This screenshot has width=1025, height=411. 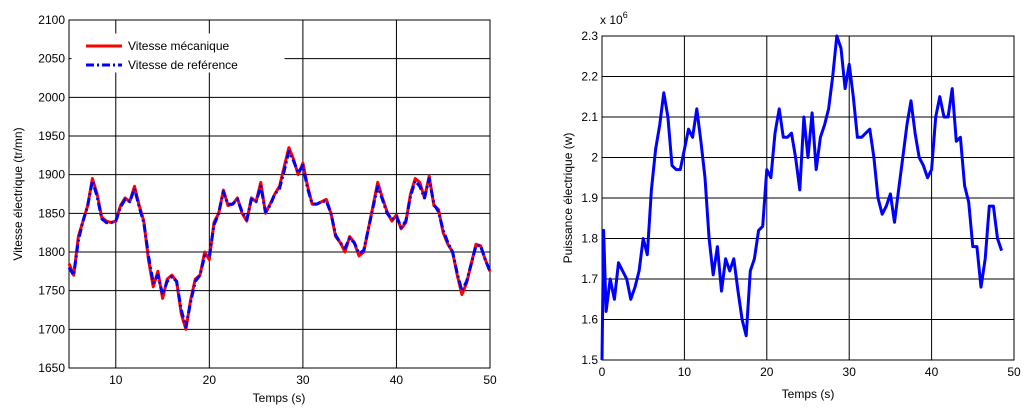 I want to click on speed-y-axis-label: Vitesse électrique (tr/mn), so click(x=18, y=193).